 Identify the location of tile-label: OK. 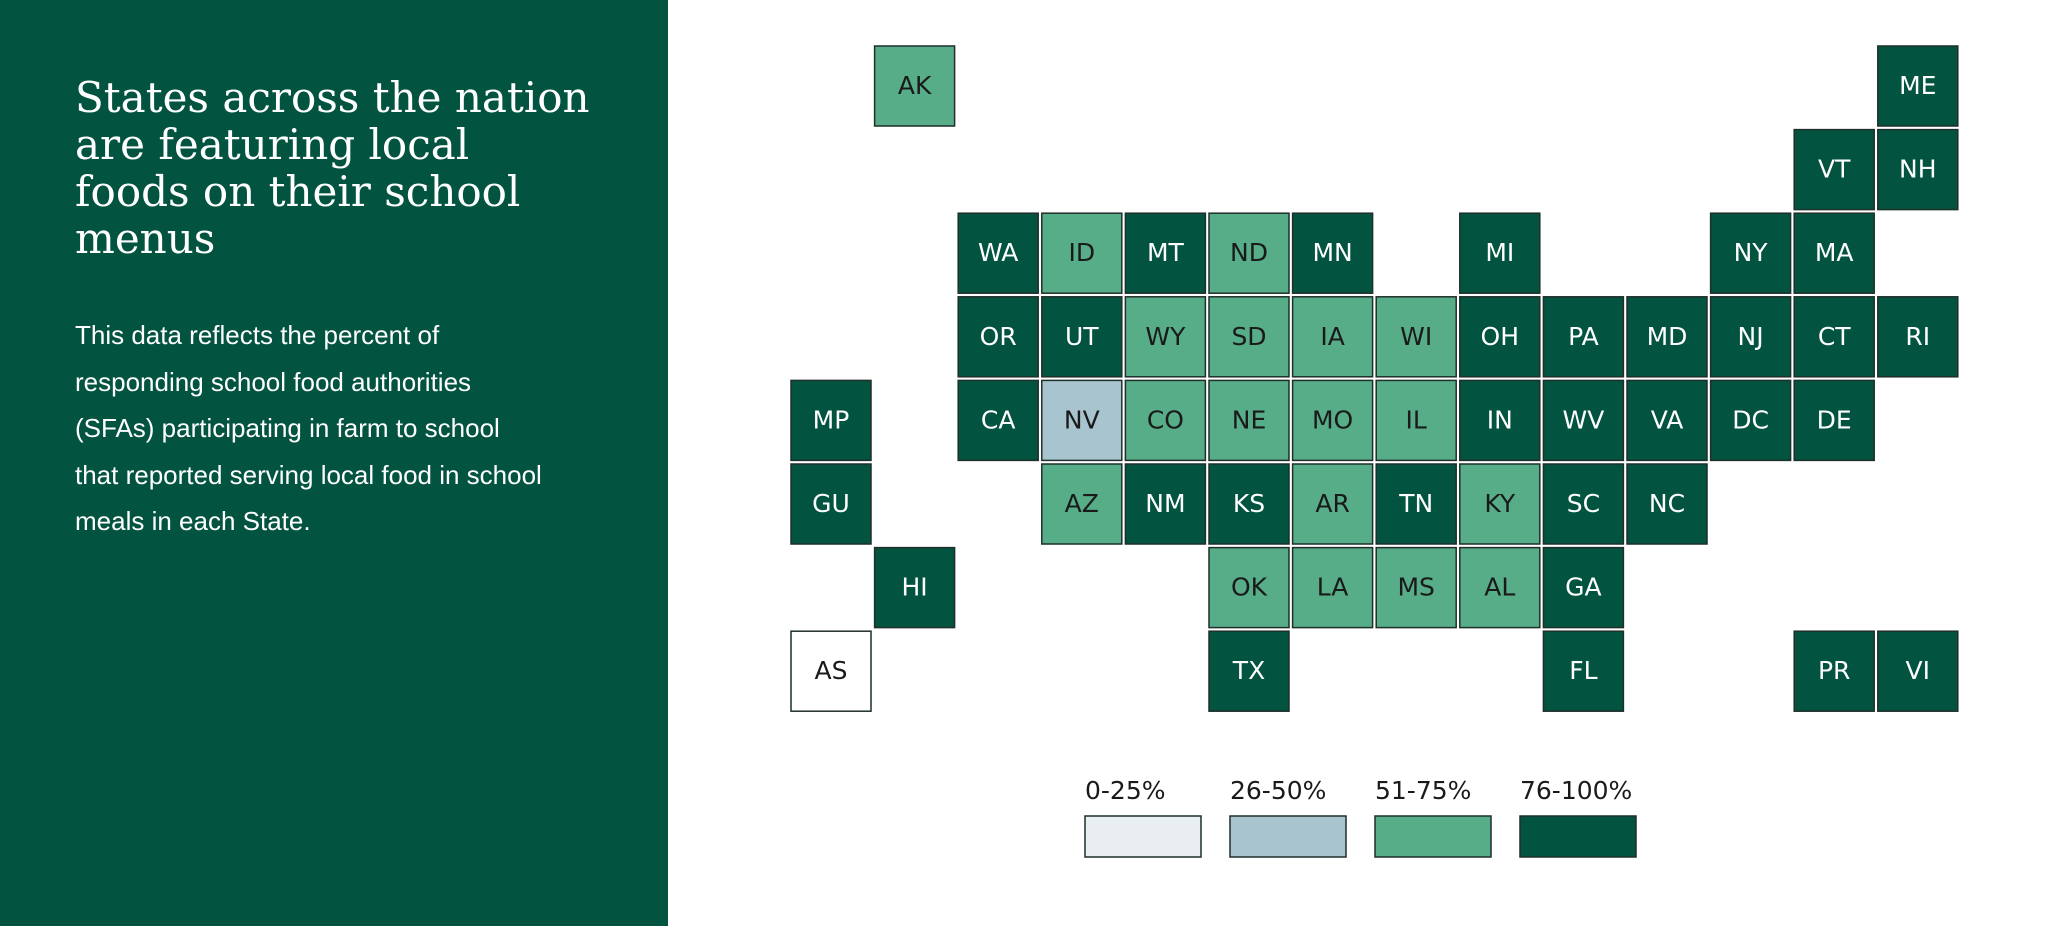
(1249, 587).